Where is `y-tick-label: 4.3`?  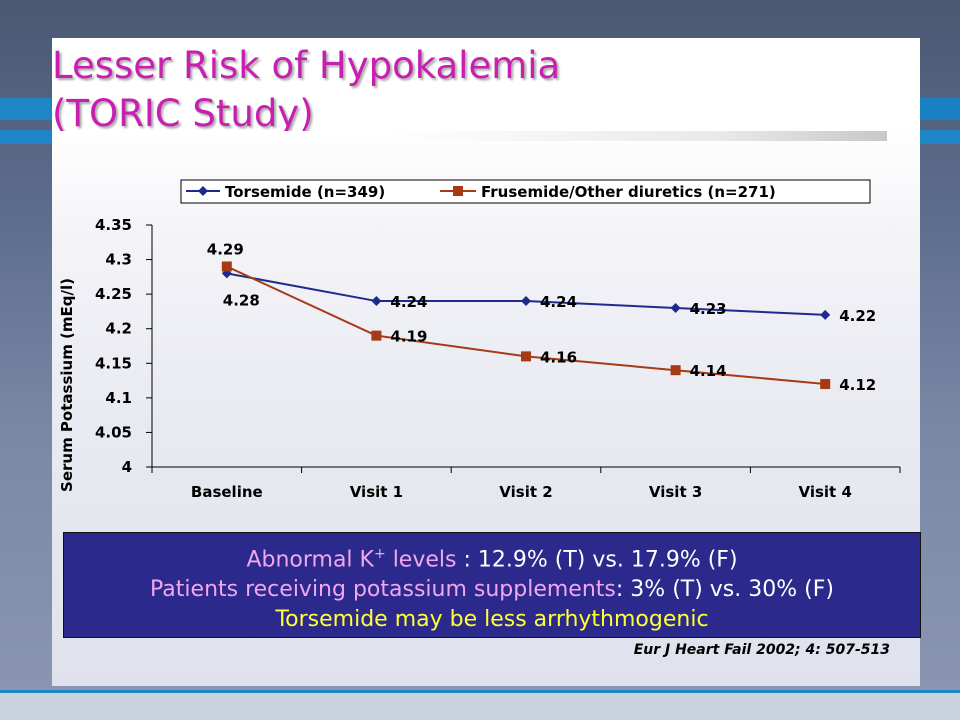
y-tick-label: 4.3 is located at coordinates (118, 260).